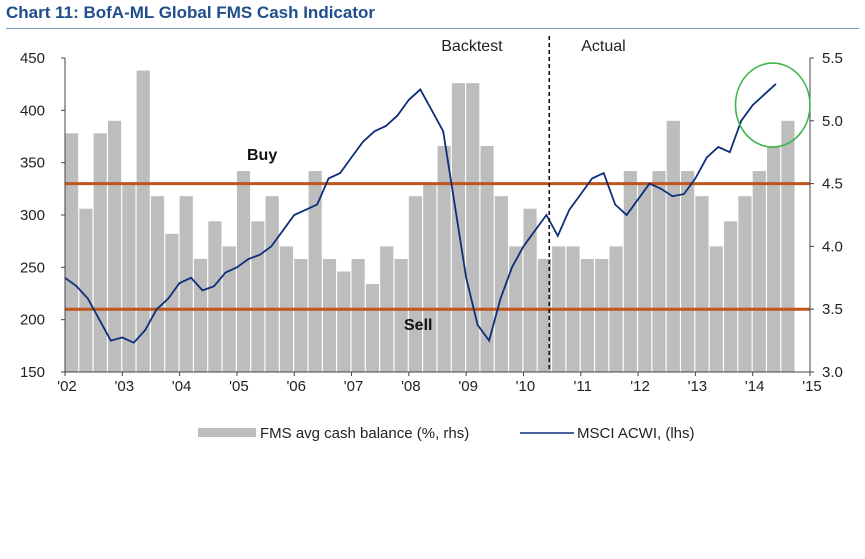 Image resolution: width=865 pixels, height=559 pixels. Describe the element at coordinates (772, 105) in the screenshot. I see `highlight-circle` at that location.